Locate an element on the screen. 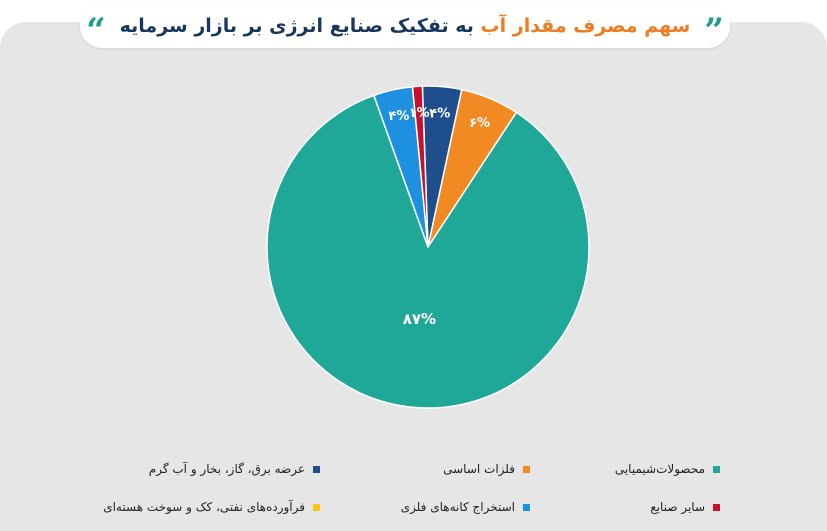  legend-item: استخراج کانه‌های فلزی is located at coordinates (425, 507).